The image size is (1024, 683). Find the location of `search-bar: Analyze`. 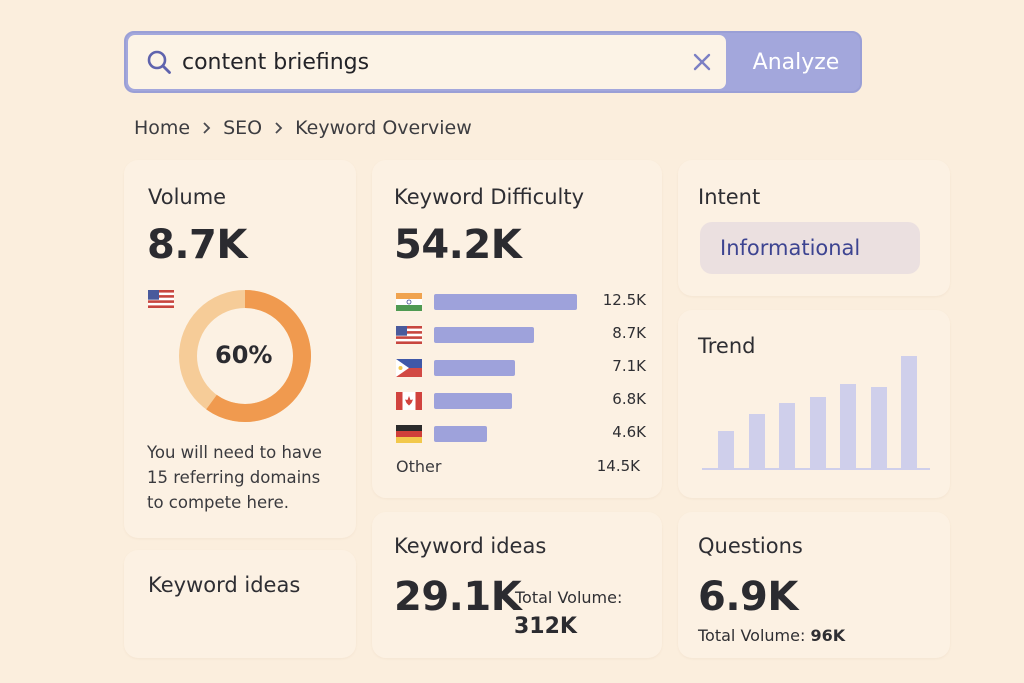

search-bar: Analyze is located at coordinates (493, 62).